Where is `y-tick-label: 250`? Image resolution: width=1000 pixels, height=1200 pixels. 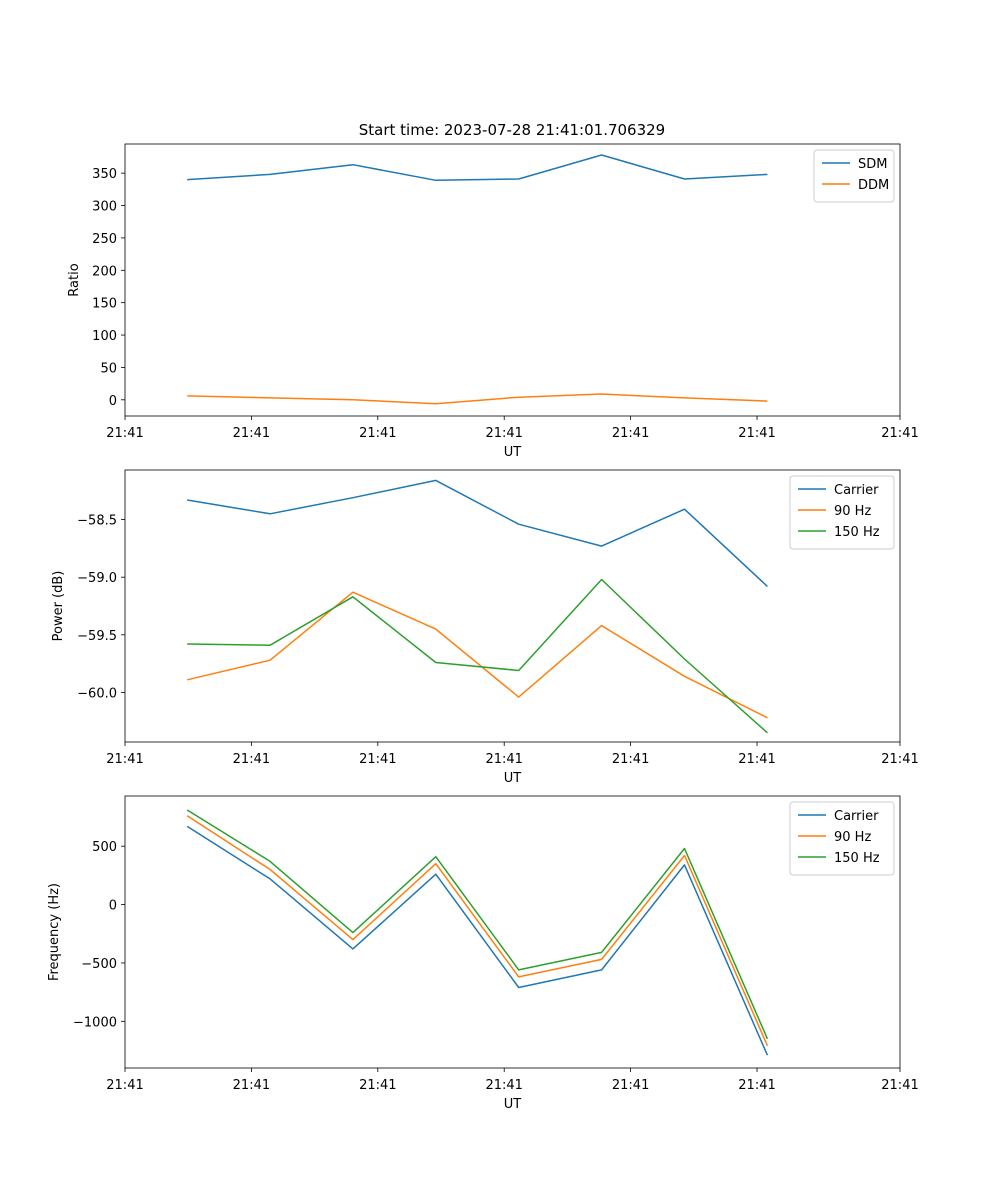 y-tick-label: 250 is located at coordinates (104, 239).